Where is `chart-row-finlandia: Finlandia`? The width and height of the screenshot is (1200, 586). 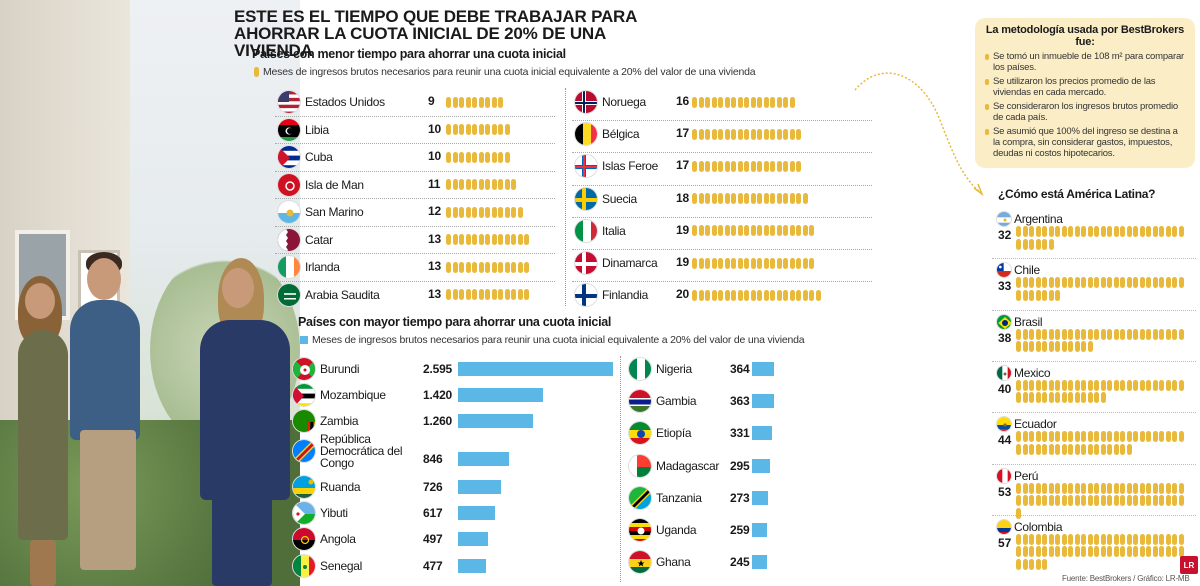 chart-row-finlandia: Finlandia is located at coordinates (611, 295).